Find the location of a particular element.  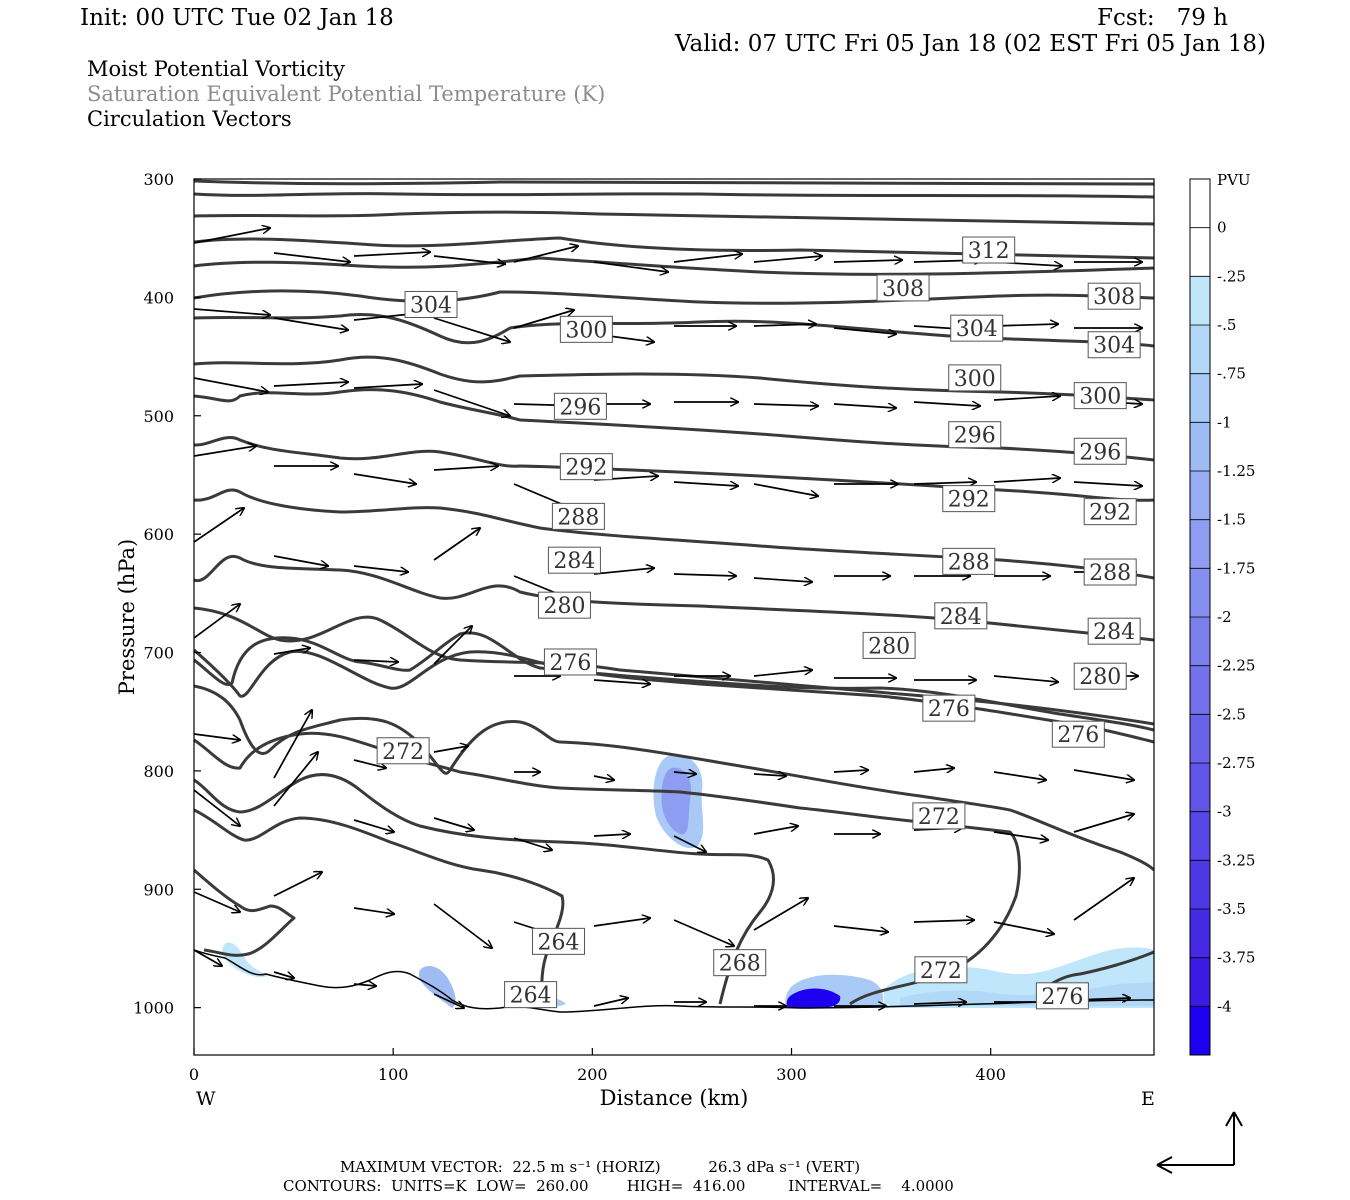

field-title-vectors: Circulation Vectors is located at coordinates (189, 119).